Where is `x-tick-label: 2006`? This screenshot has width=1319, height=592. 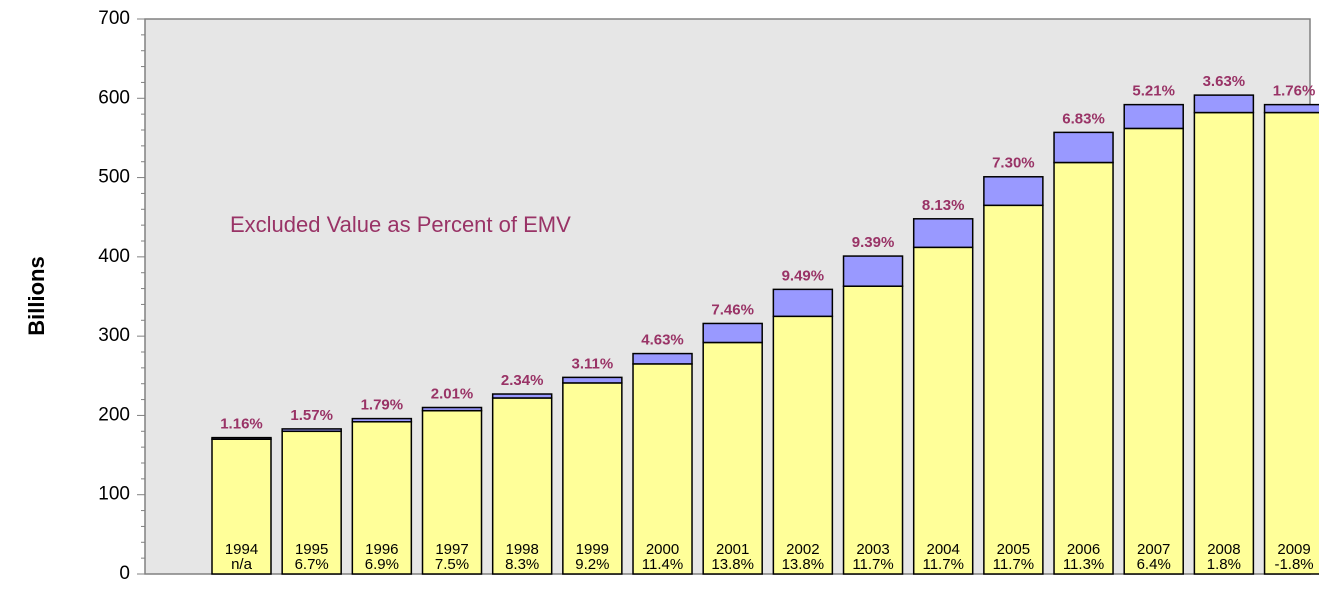 x-tick-label: 2006 is located at coordinates (1083, 549).